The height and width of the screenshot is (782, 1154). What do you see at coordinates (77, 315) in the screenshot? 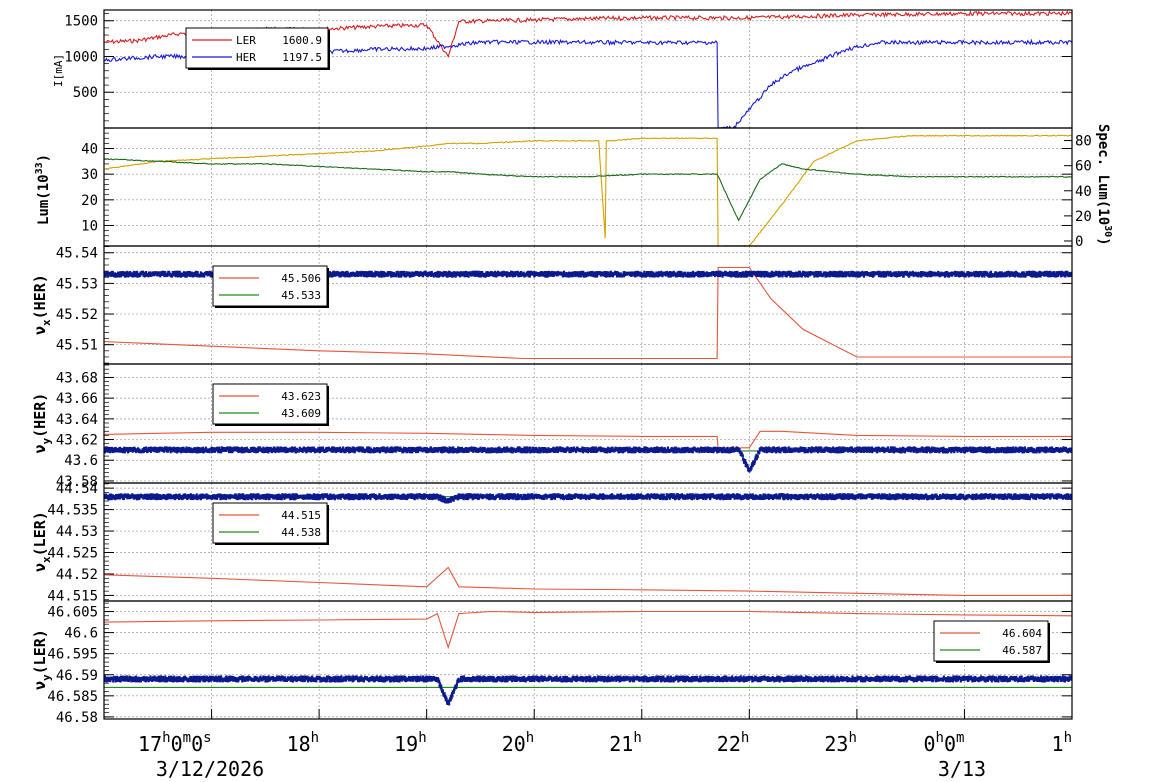
I see `ytick-label: 45.52` at bounding box center [77, 315].